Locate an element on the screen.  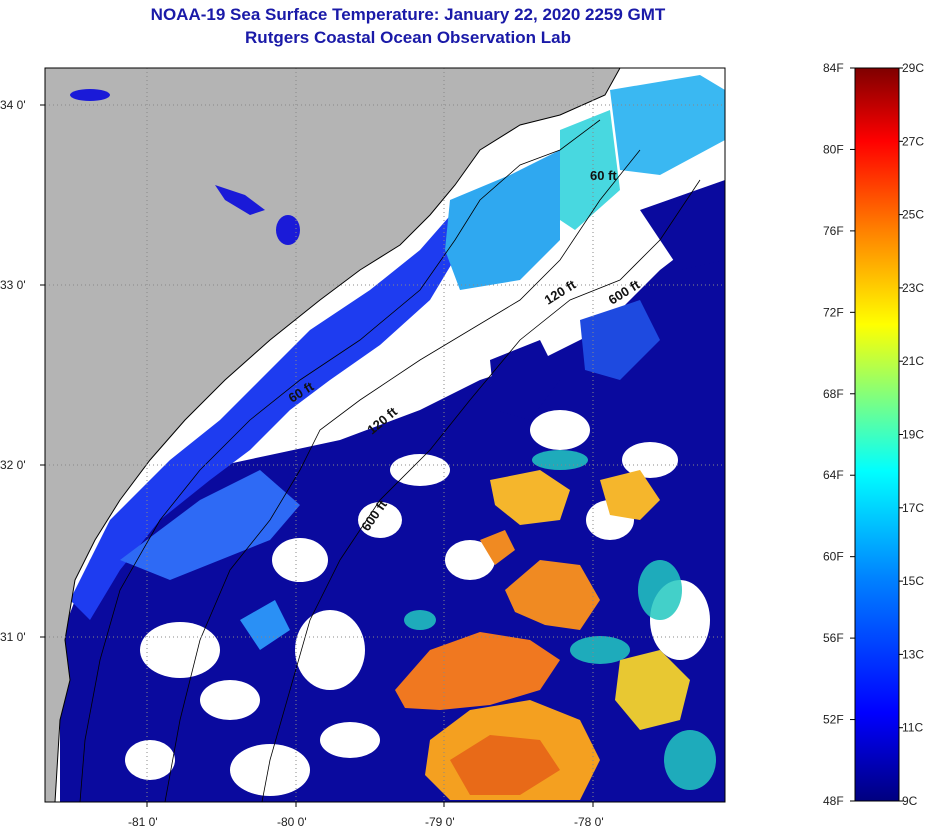
colorbar-c-label: 13C is located at coordinates (913, 654).